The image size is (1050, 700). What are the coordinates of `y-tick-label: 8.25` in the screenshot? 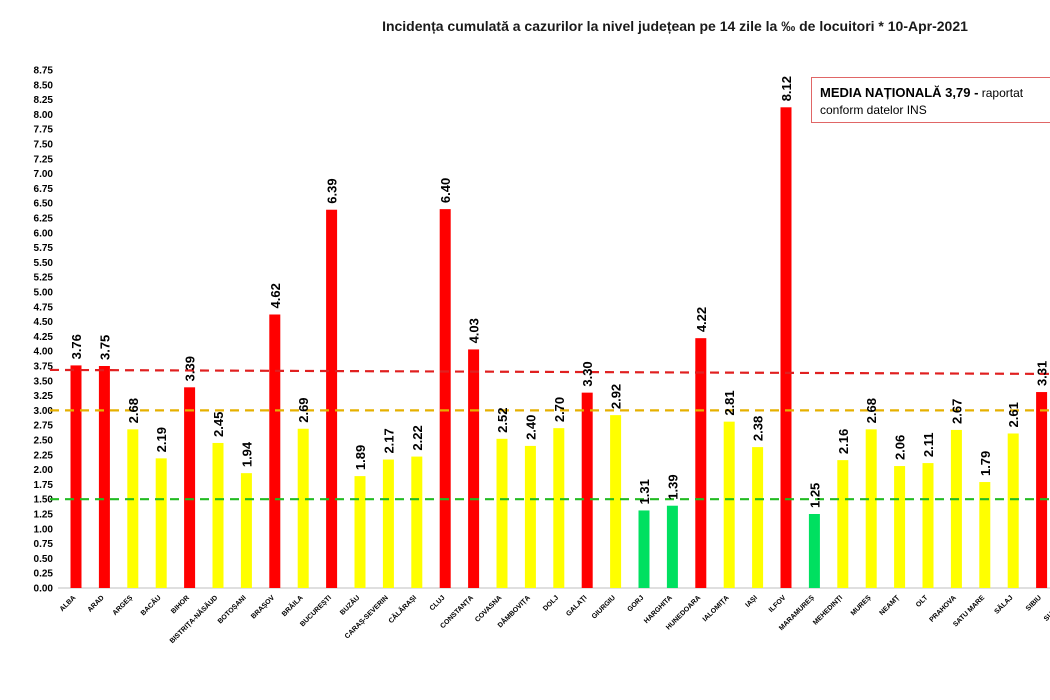 It's located at (44, 100).